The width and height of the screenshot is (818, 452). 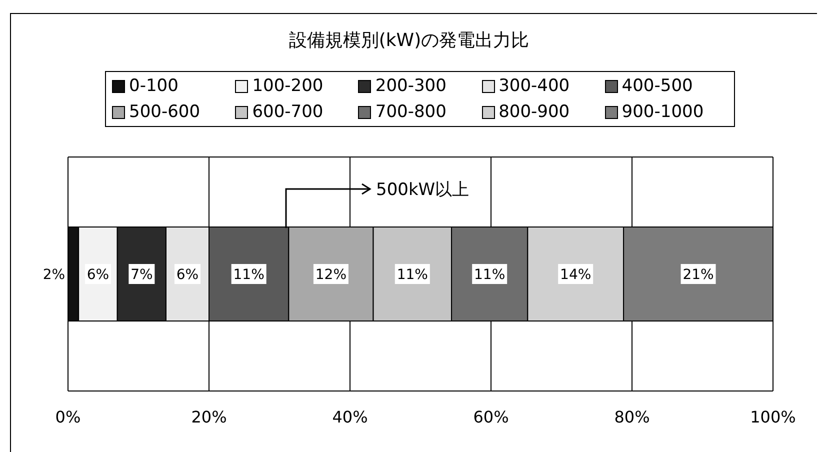 What do you see at coordinates (576, 275) in the screenshot?
I see `data-label: 14%` at bounding box center [576, 275].